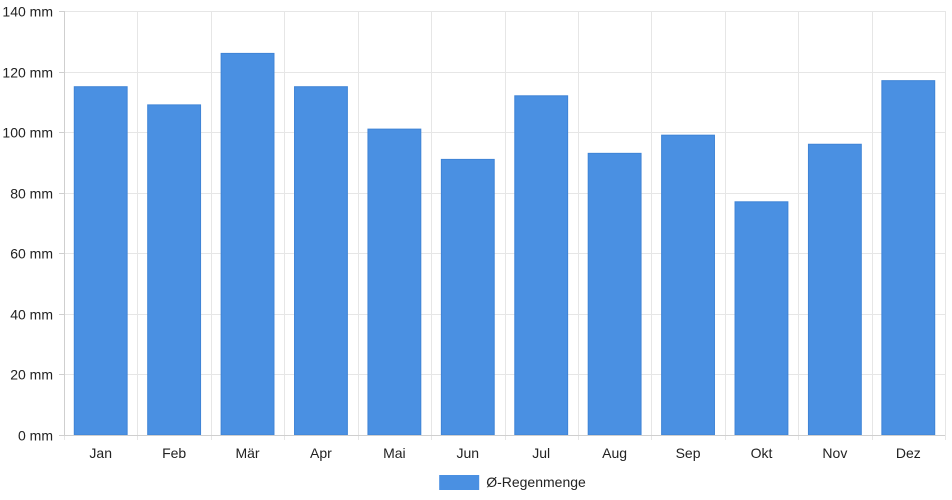 This screenshot has height=500, width=952. What do you see at coordinates (100, 261) in the screenshot?
I see `bar-jan` at bounding box center [100, 261].